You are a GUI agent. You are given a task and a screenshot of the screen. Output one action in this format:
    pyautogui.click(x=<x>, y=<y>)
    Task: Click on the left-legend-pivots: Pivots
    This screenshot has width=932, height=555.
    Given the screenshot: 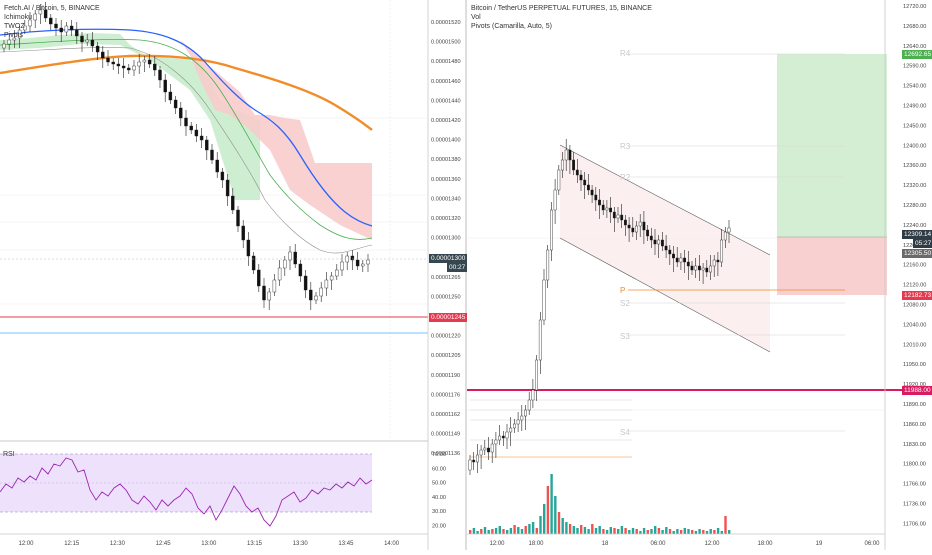 What is the action you would take?
    pyautogui.click(x=14, y=35)
    